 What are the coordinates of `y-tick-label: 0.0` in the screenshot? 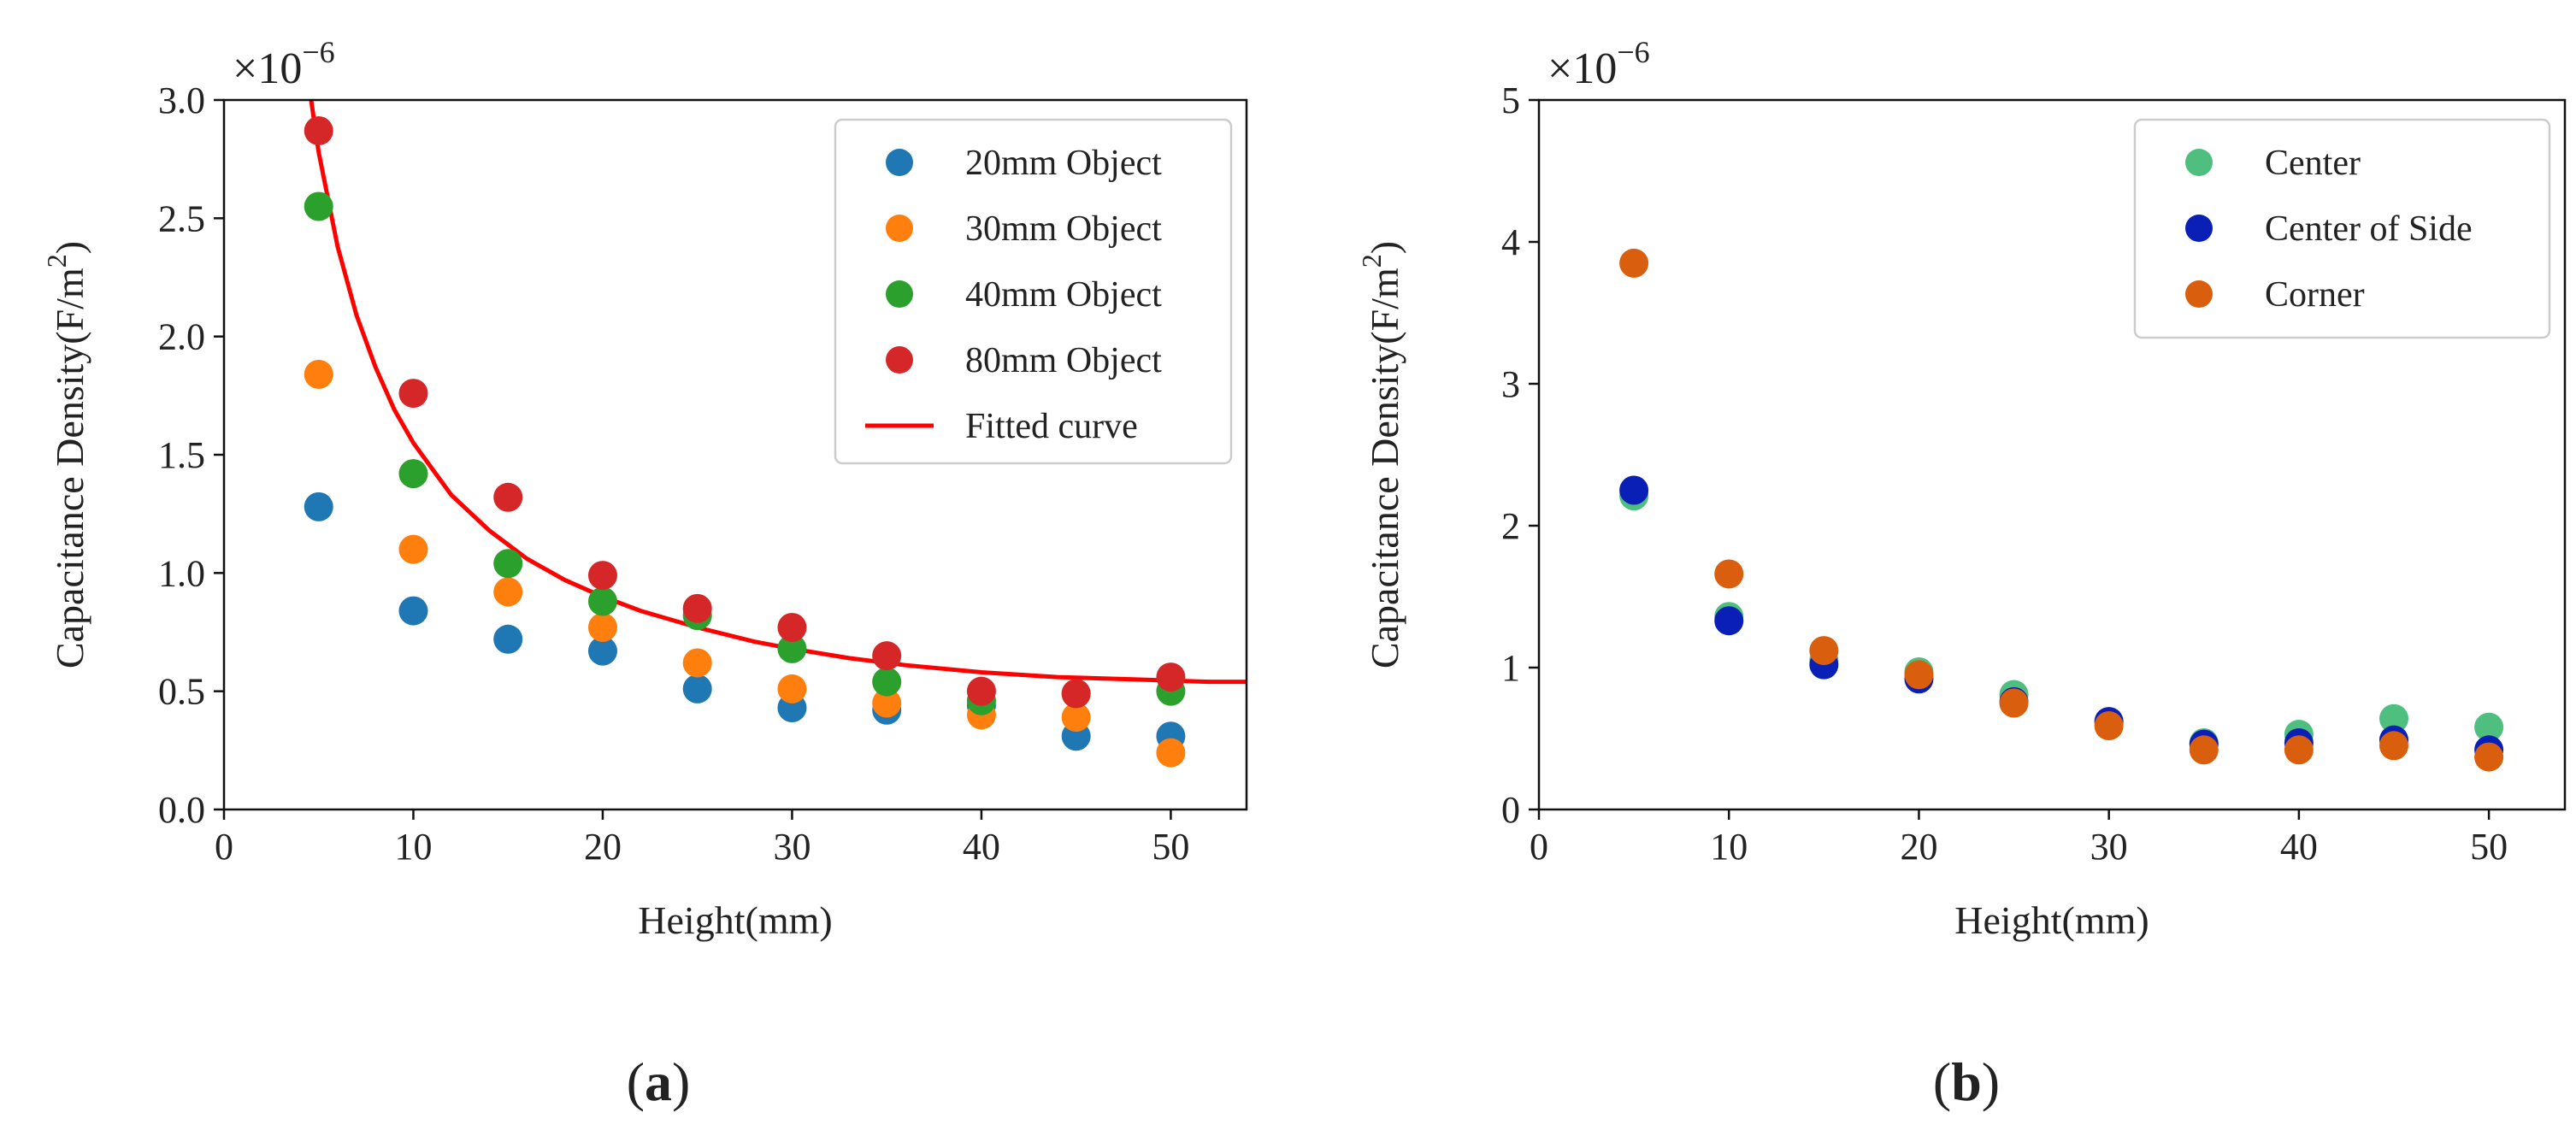 It's located at (181, 810).